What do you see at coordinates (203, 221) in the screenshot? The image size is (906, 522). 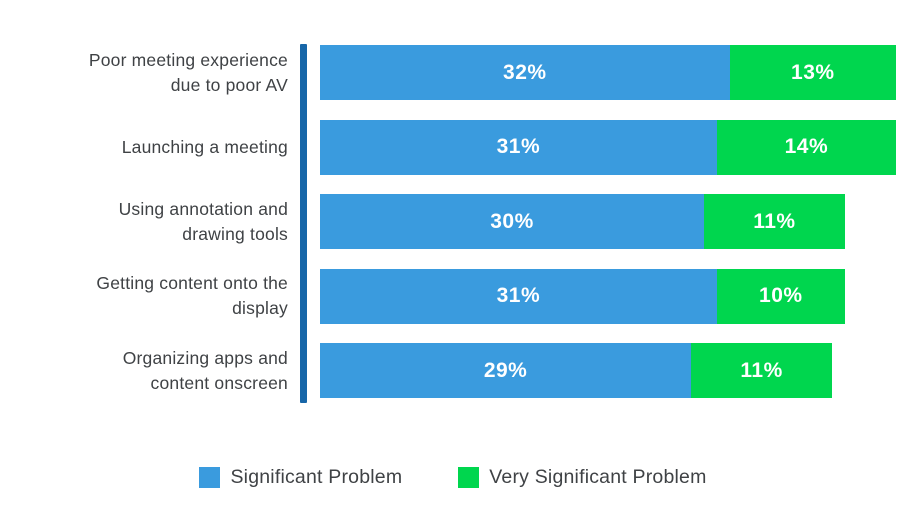 I see `category-label: Using annotation and drawing tools` at bounding box center [203, 221].